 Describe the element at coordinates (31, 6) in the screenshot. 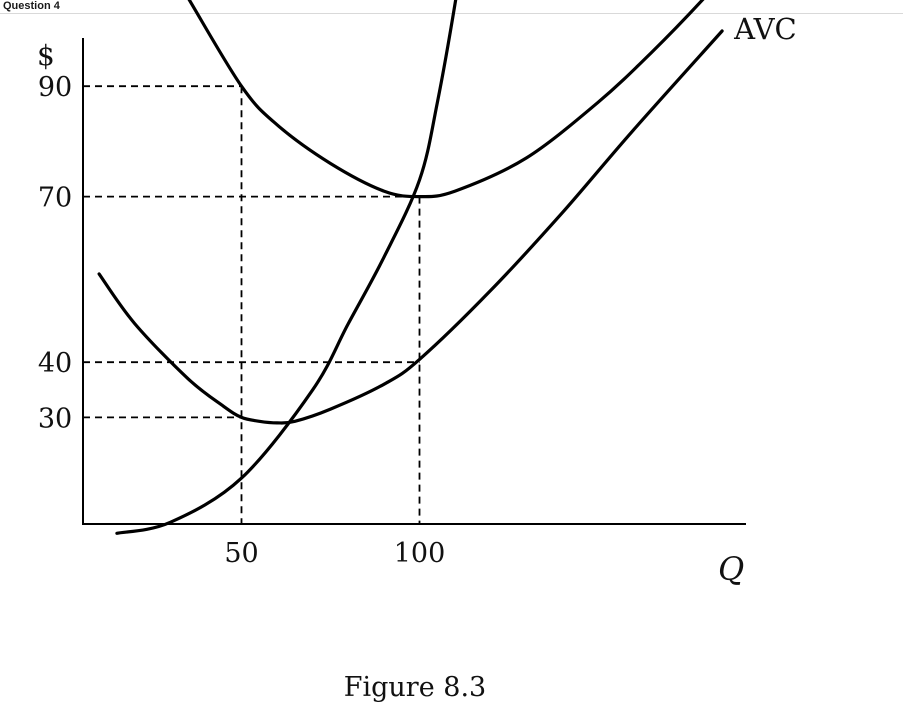

I see `question-title: Question 4` at that location.